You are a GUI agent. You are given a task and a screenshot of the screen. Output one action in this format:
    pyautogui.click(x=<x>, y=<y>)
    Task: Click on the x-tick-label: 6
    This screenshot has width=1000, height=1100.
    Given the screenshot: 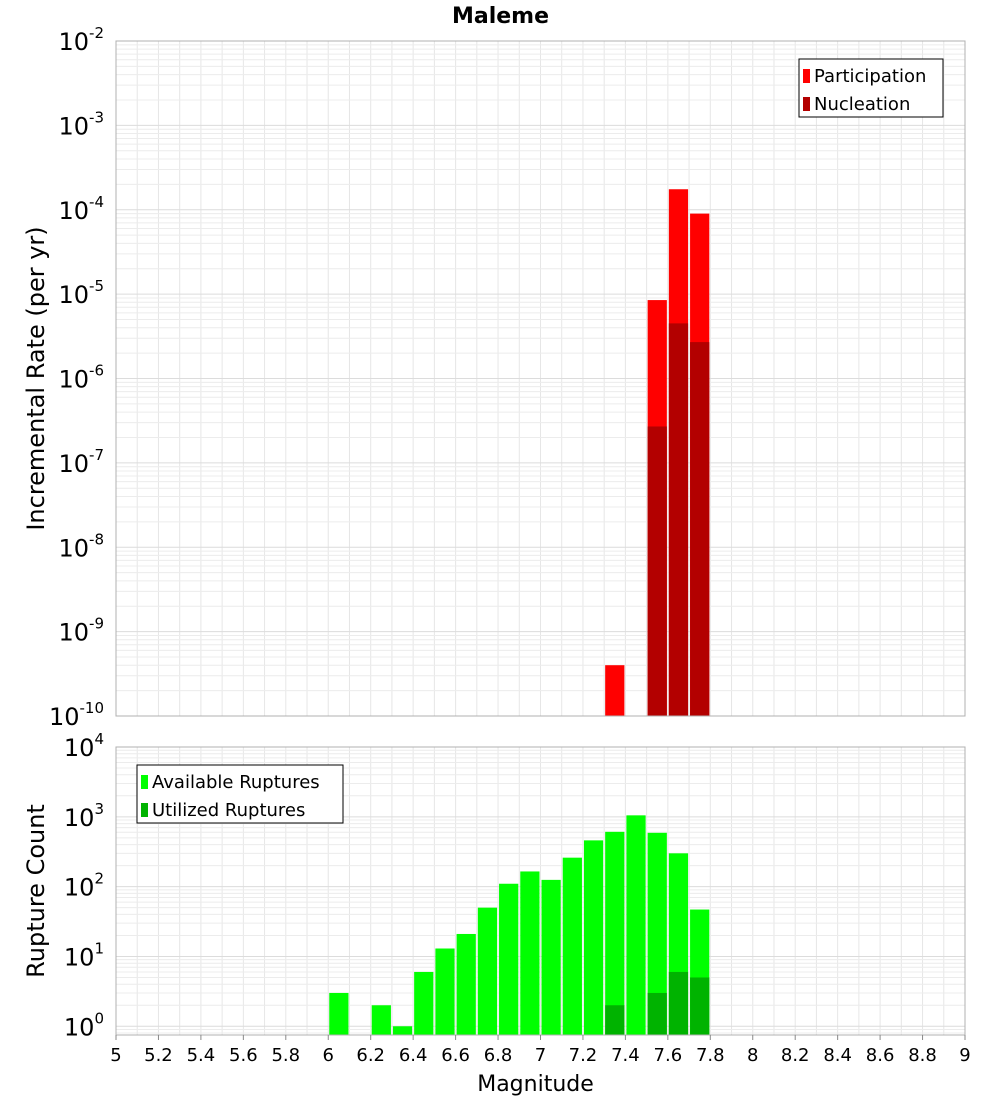 What is the action you would take?
    pyautogui.click(x=328, y=1055)
    